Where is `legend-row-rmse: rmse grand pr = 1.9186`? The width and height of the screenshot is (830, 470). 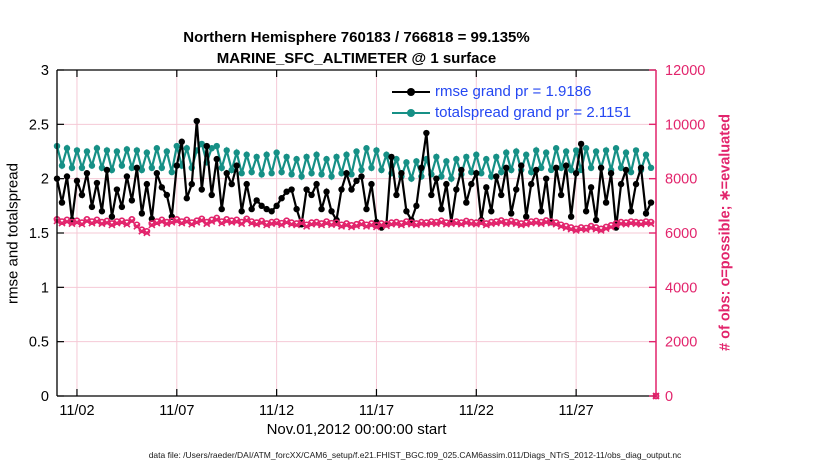 legend-row-rmse: rmse grand pr = 1.9186 is located at coordinates (511, 91).